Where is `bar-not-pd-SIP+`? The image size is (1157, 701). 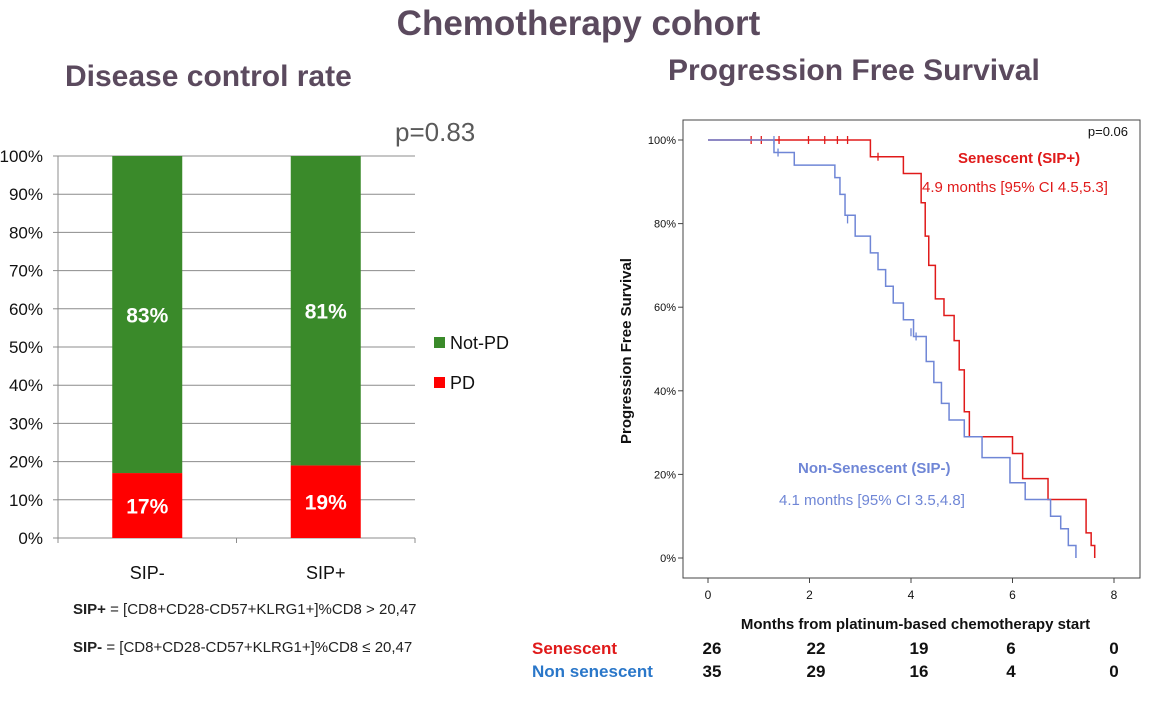
bar-not-pd-SIP+ is located at coordinates (325, 311).